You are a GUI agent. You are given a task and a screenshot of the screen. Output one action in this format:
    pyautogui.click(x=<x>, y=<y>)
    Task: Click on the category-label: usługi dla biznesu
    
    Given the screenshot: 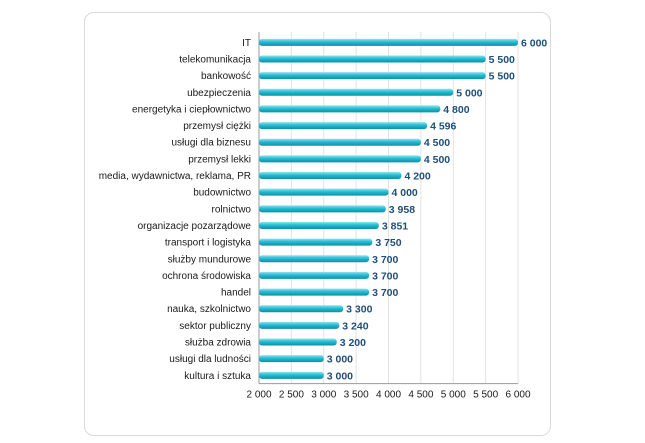 What is the action you would take?
    pyautogui.click(x=212, y=143)
    